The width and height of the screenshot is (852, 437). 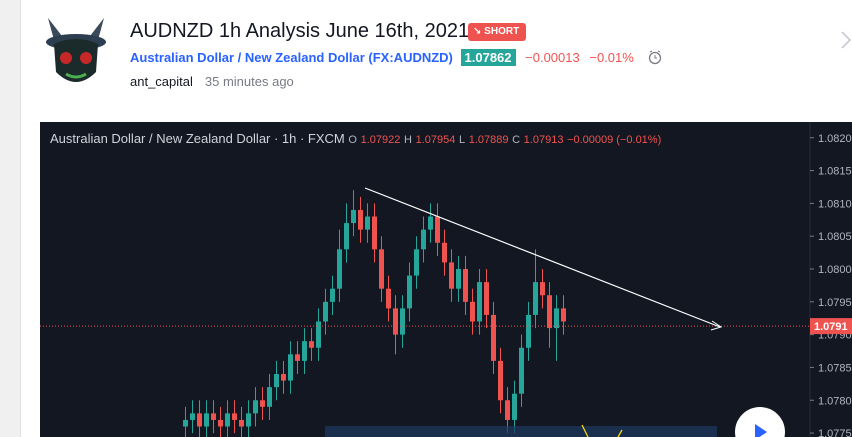 What do you see at coordinates (611, 57) in the screenshot?
I see `price-change-pct: −0.01%` at bounding box center [611, 57].